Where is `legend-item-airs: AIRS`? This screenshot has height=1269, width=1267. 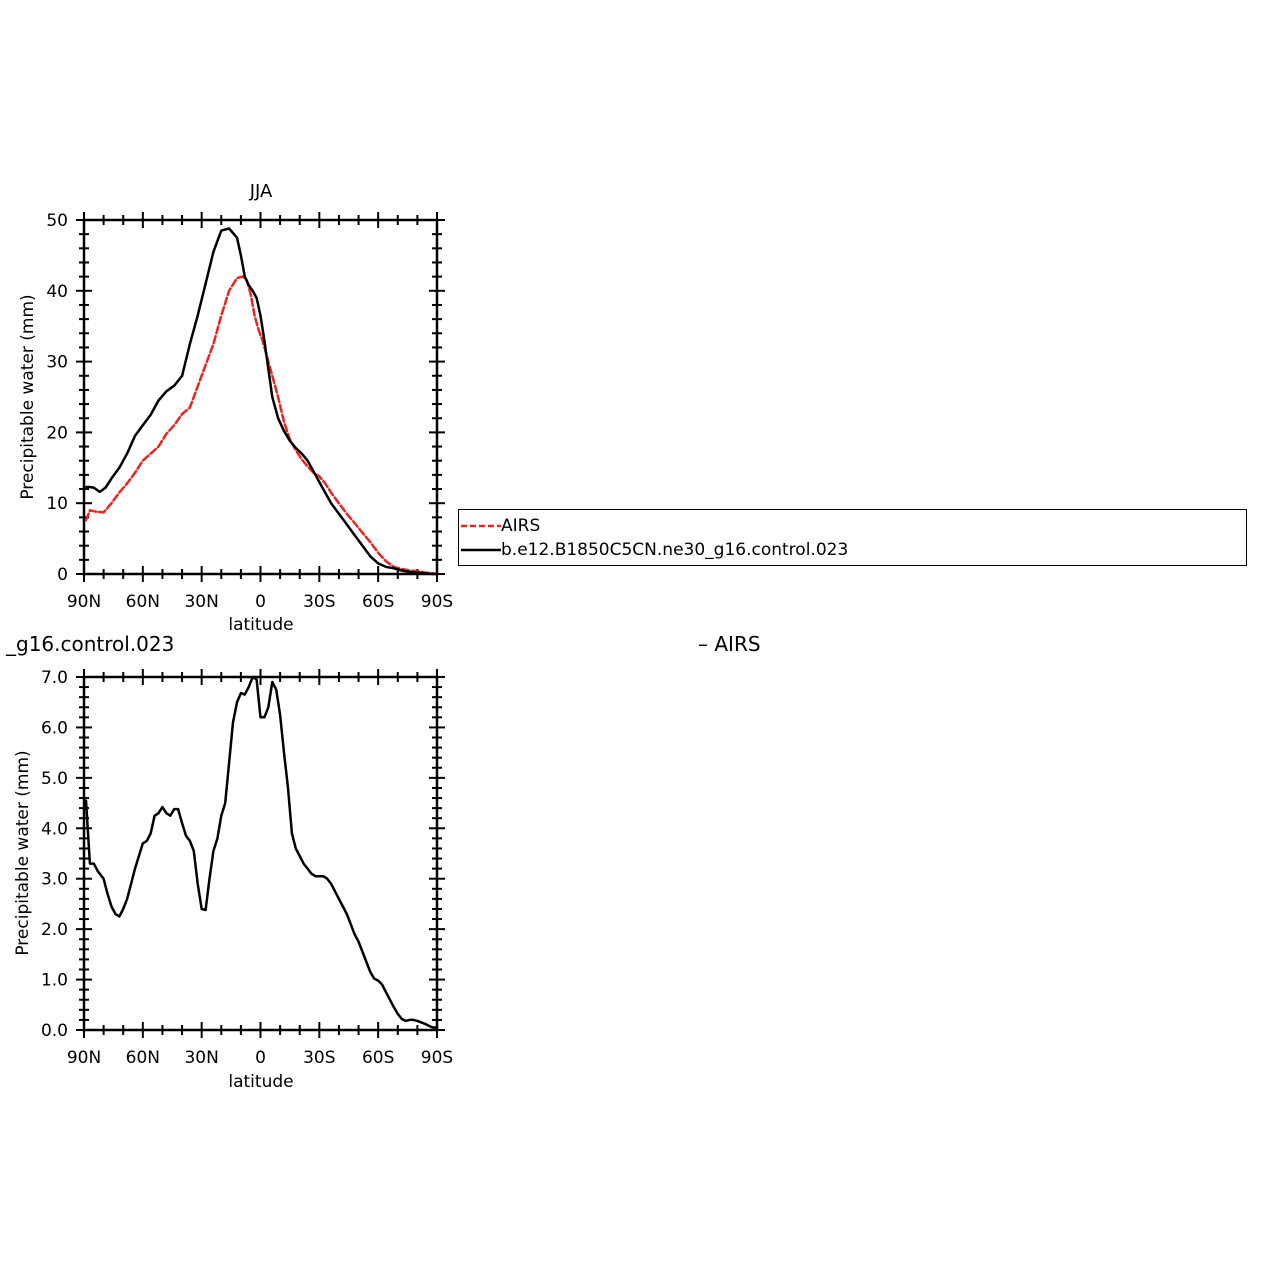
legend-item-airs: AIRS is located at coordinates (849, 526).